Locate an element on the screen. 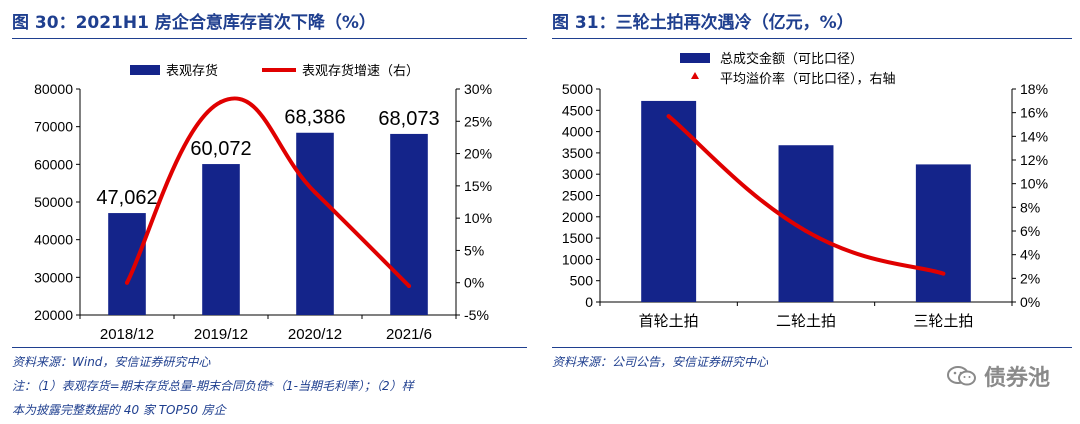 The image size is (1080, 424). y-tick-label: 50000 is located at coordinates (53, 202).